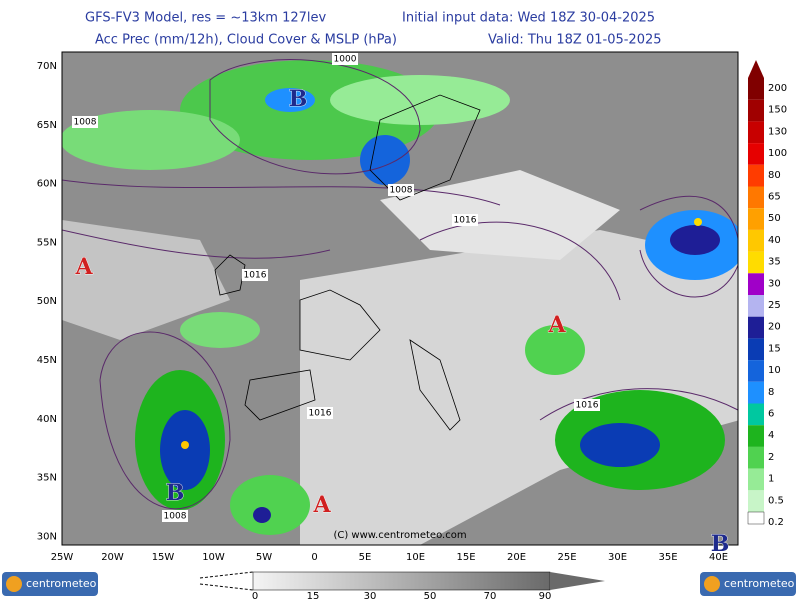 The image size is (800, 600). Describe the element at coordinates (774, 262) in the screenshot. I see `colorbar-label: 35` at that location.